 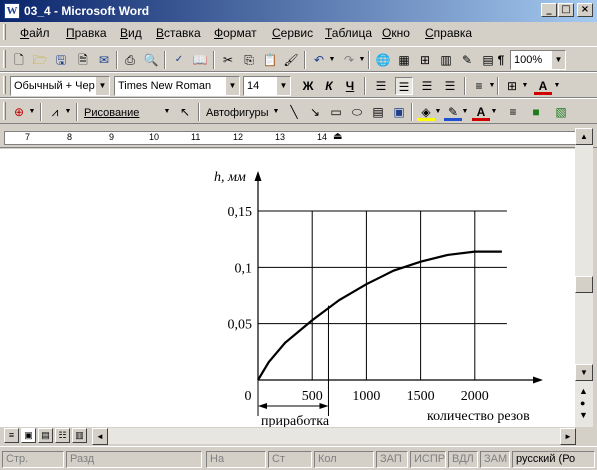 I want to click on print-icon: ⎙, so click(x=130, y=60).